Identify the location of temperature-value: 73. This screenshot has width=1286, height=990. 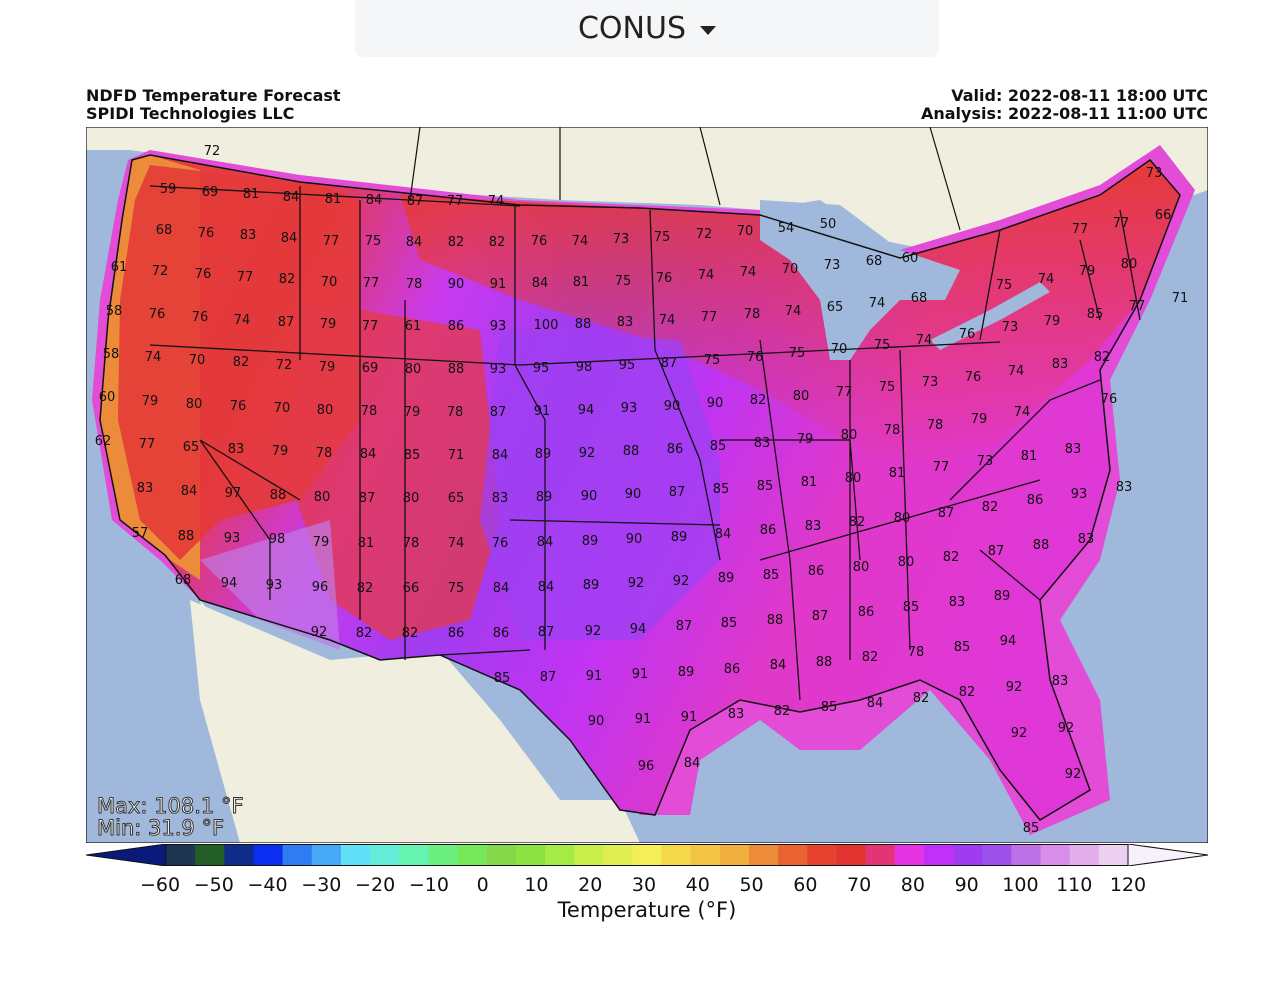
(1154, 173).